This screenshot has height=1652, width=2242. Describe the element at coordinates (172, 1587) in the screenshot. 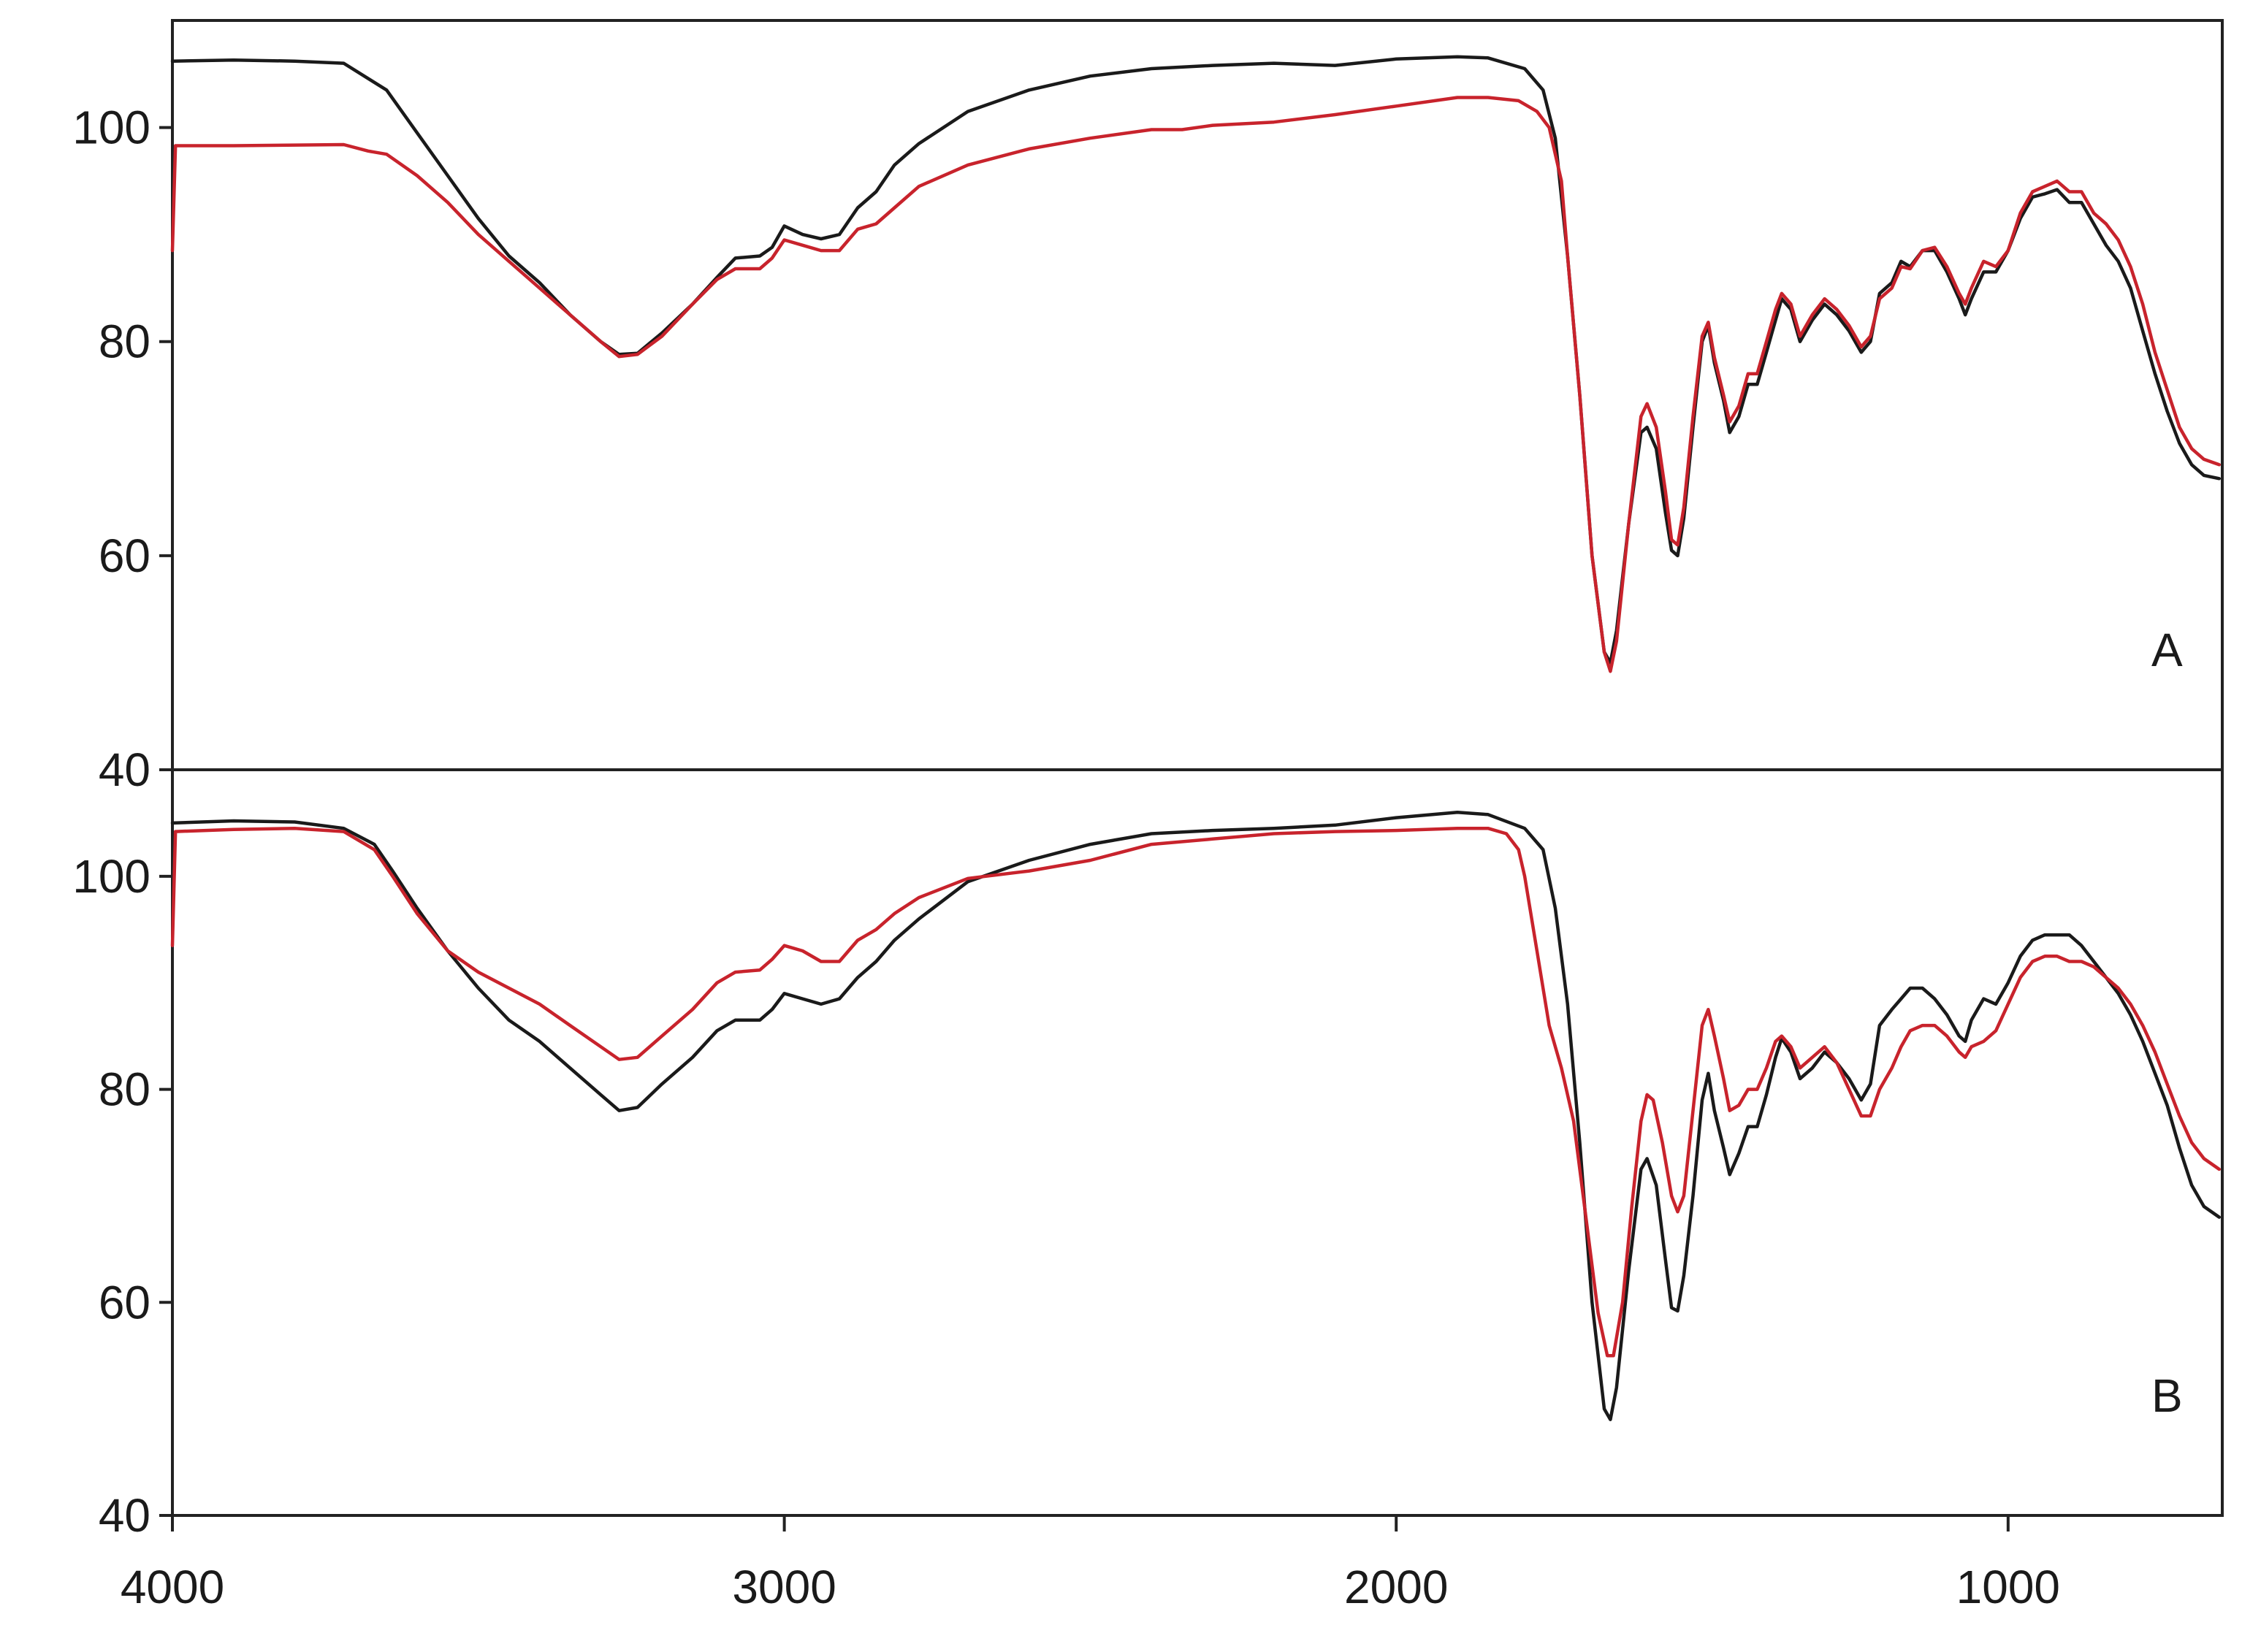

I see `x-tick-label: 4000` at that location.